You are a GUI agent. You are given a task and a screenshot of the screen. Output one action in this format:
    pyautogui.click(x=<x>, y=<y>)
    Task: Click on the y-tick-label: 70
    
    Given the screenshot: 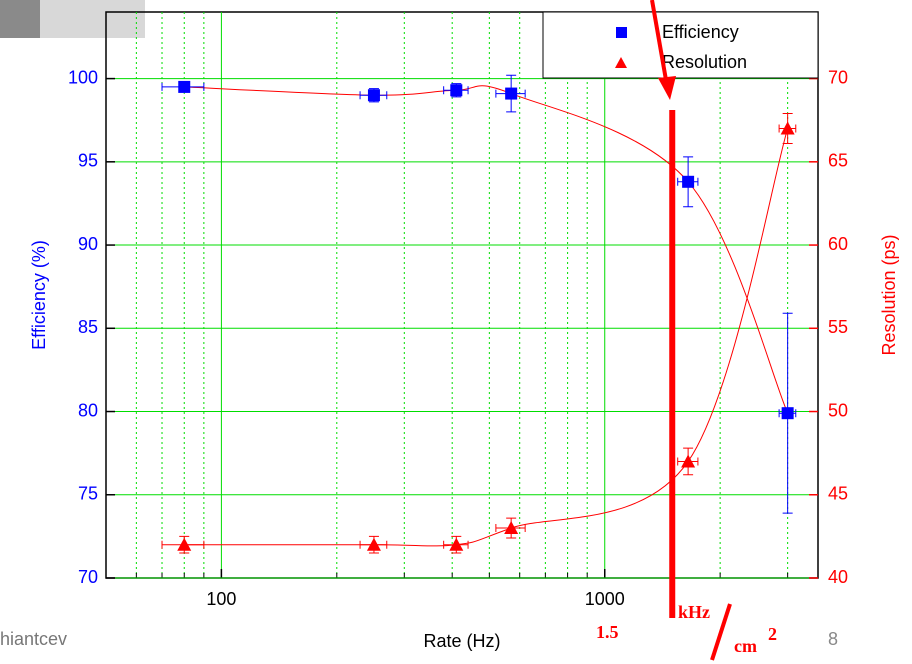 What is the action you would take?
    pyautogui.click(x=88, y=577)
    